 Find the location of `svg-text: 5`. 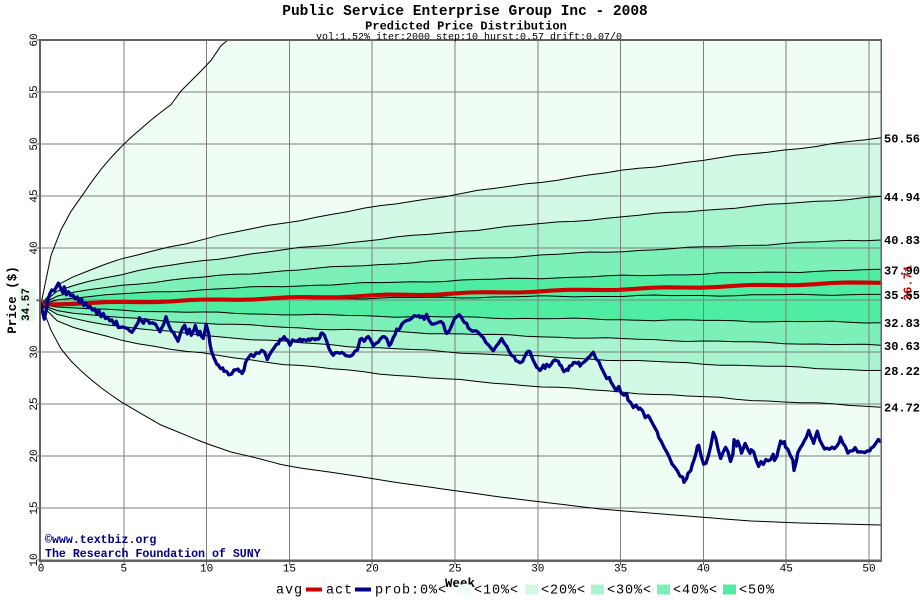

svg-text: 5 is located at coordinates (123, 570).